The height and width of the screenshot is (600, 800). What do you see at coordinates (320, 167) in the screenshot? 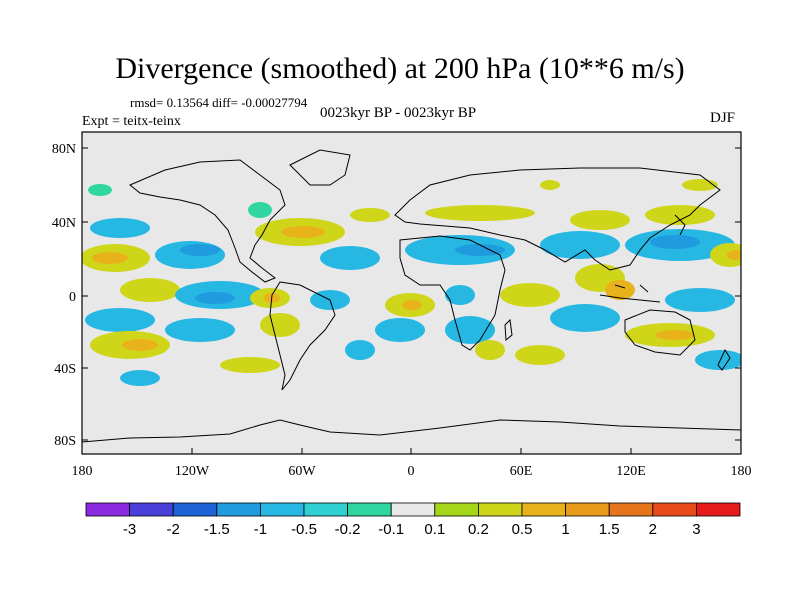
I see `greenland-coast` at bounding box center [320, 167].